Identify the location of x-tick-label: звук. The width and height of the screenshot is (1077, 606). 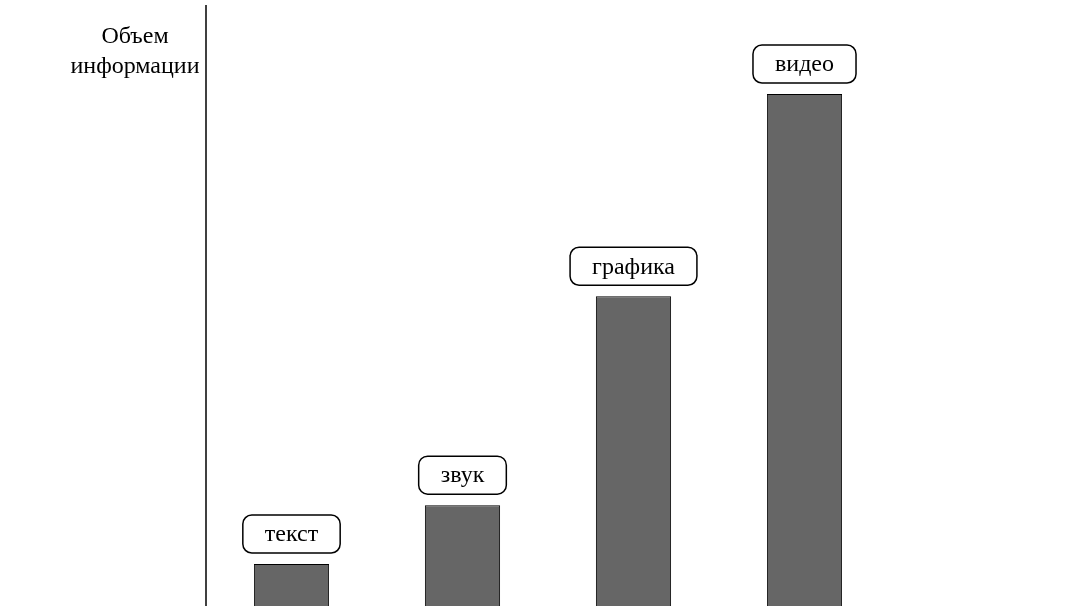
(462, 474).